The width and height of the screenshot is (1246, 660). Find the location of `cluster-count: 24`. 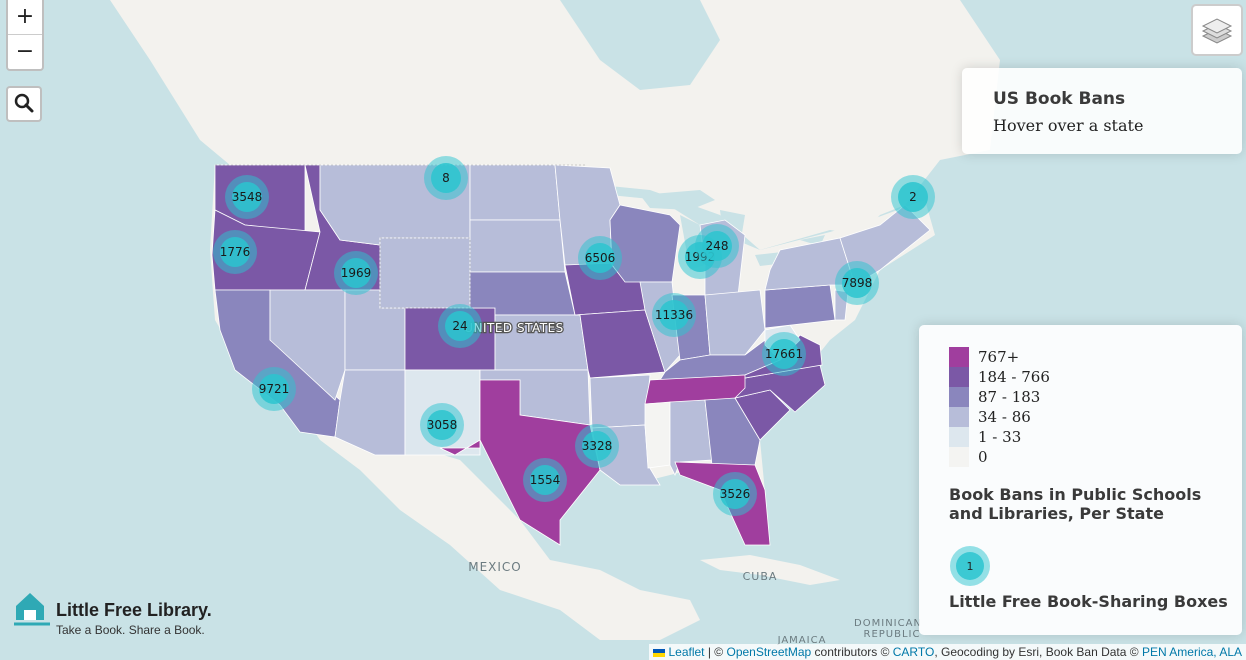

cluster-count: 24 is located at coordinates (459, 326).